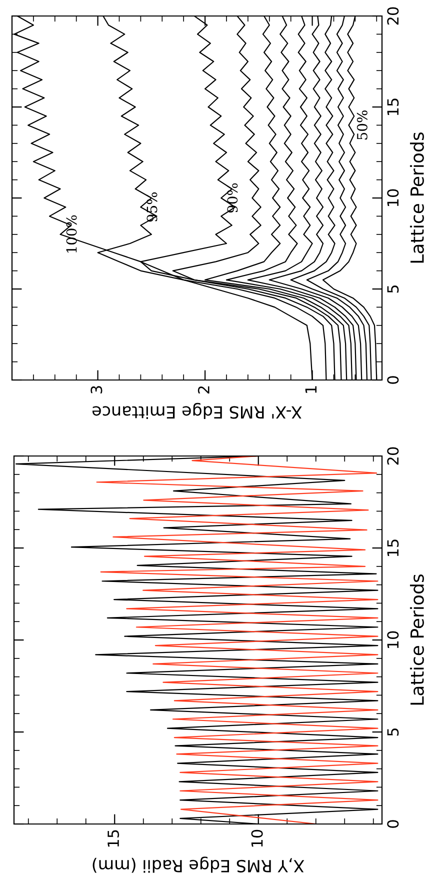  Describe the element at coordinates (311, 389) in the screenshot. I see `x-tick-label: 1` at that location.